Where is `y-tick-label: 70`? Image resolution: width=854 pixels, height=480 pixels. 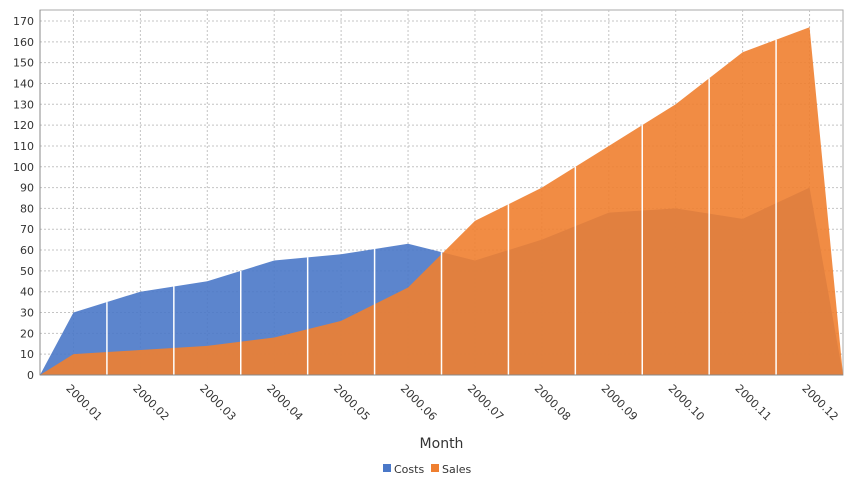 y-tick-label: 70 is located at coordinates (27, 229).